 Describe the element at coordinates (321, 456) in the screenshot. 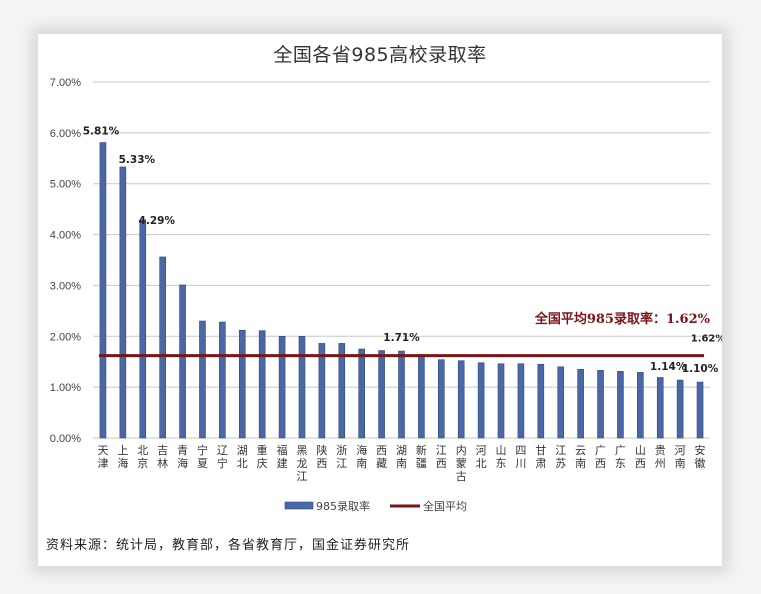

I see `x-tick-label: 陕西` at that location.